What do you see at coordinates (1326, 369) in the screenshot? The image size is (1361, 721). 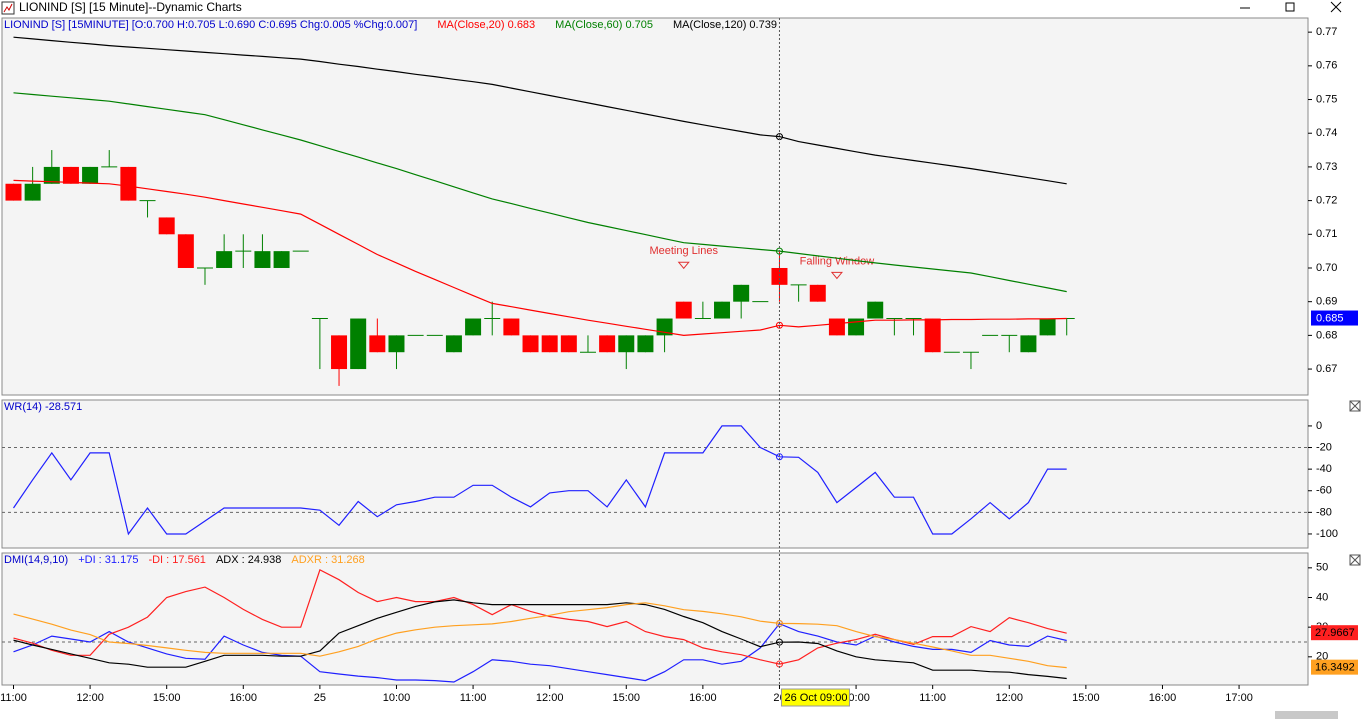 I see `y-tick-label: 0.67` at bounding box center [1326, 369].